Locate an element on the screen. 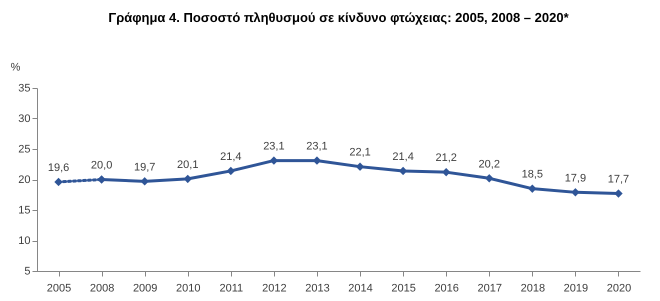 The height and width of the screenshot is (301, 660). data-label: 19,7 is located at coordinates (145, 167).